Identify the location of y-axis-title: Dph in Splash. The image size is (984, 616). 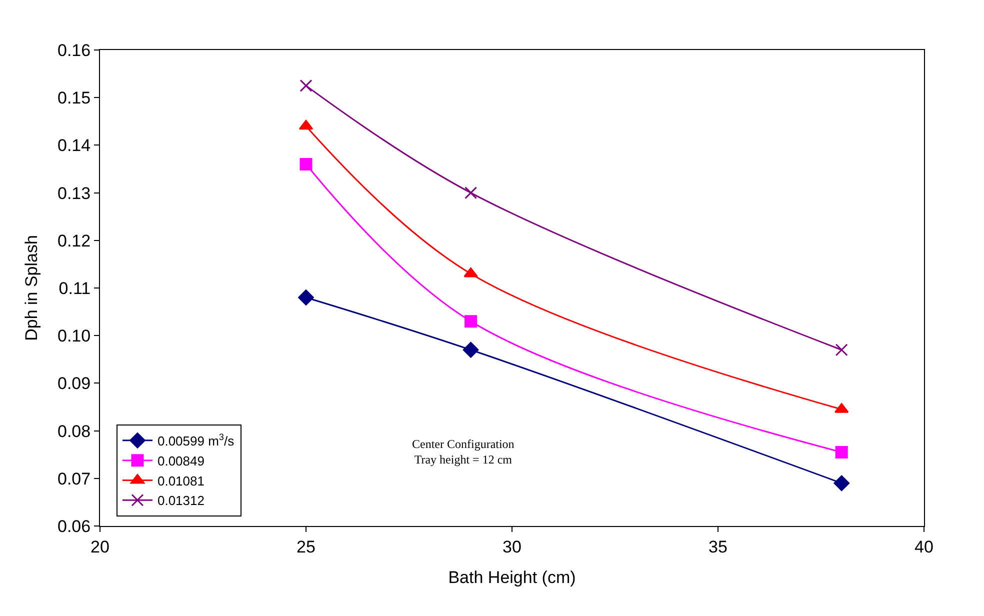
(32, 288).